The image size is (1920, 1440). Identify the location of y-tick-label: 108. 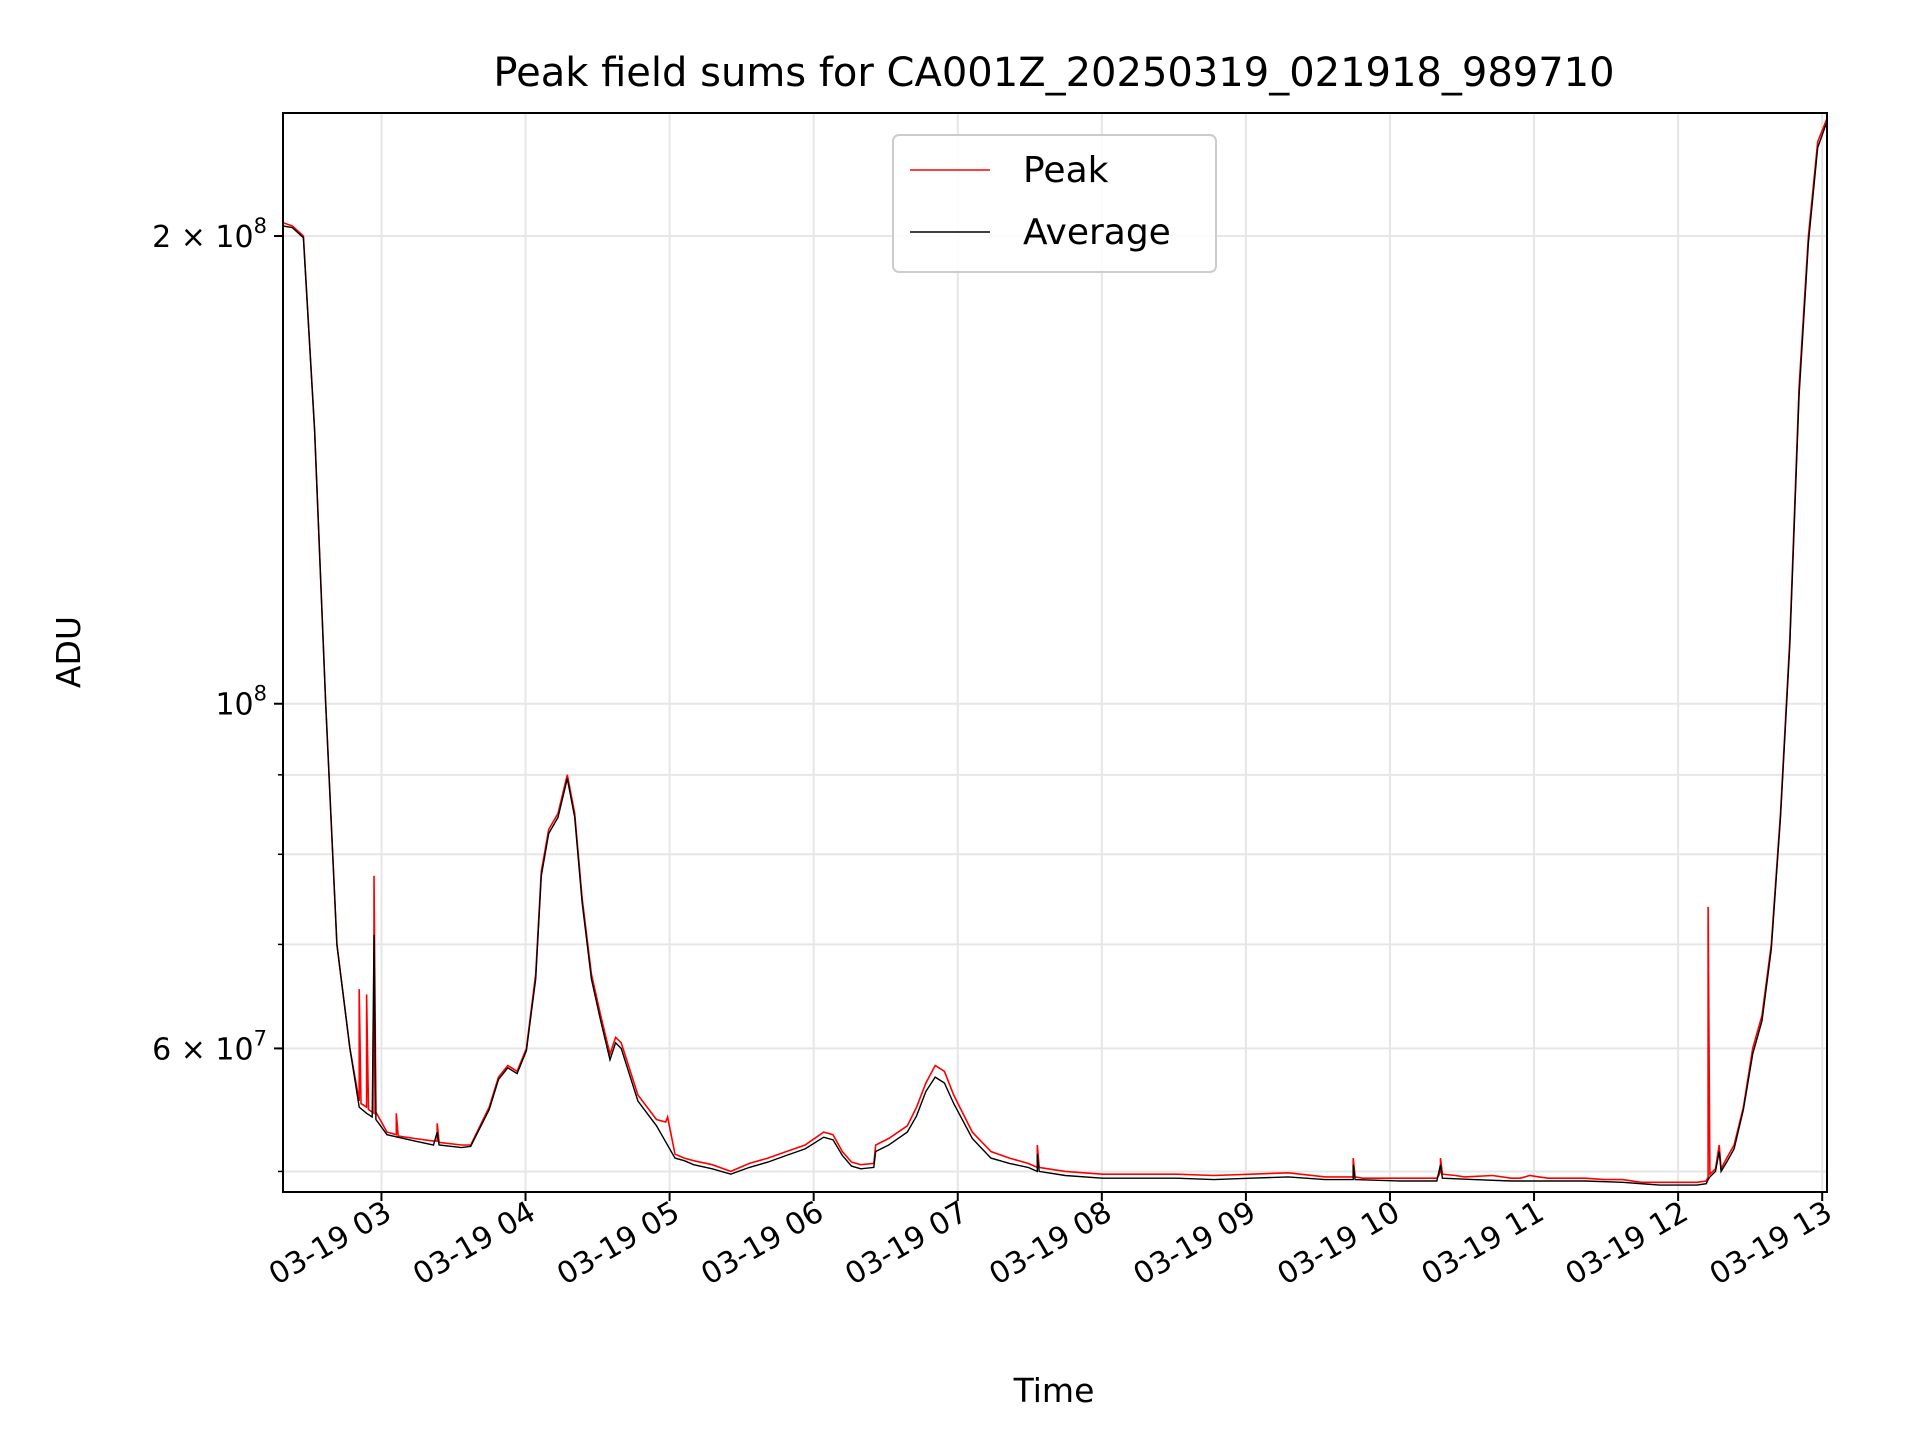
(241, 702).